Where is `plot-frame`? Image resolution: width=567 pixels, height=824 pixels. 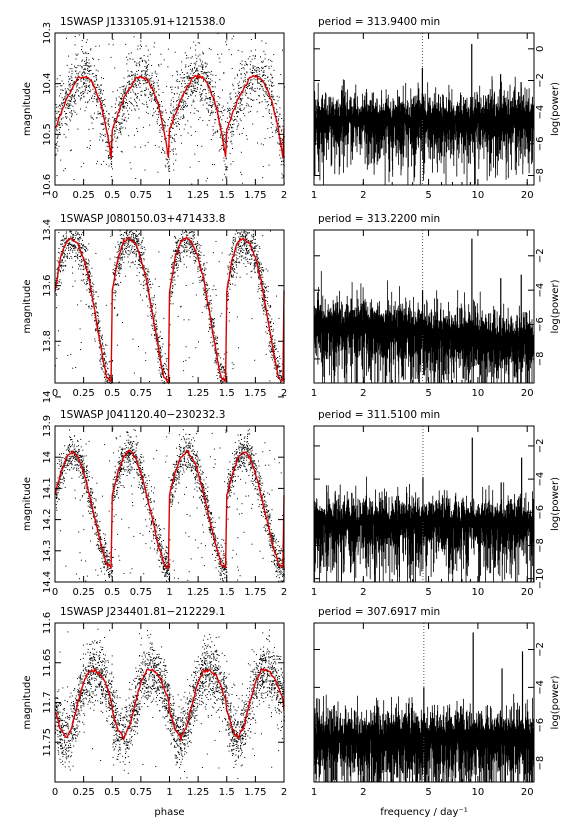 plot-frame is located at coordinates (424, 306).